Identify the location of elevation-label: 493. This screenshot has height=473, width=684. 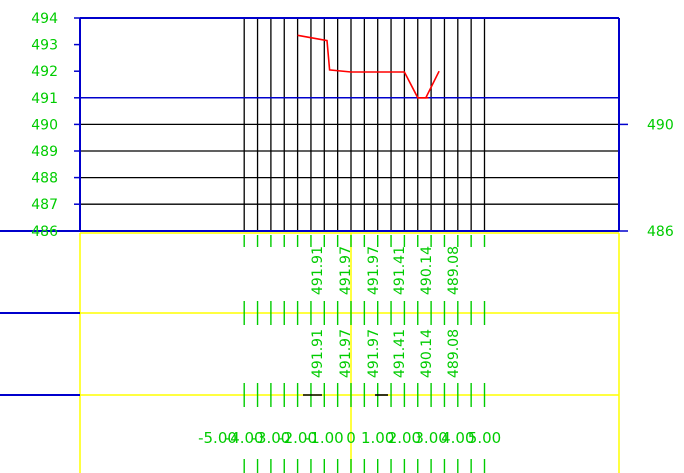
(44, 46).